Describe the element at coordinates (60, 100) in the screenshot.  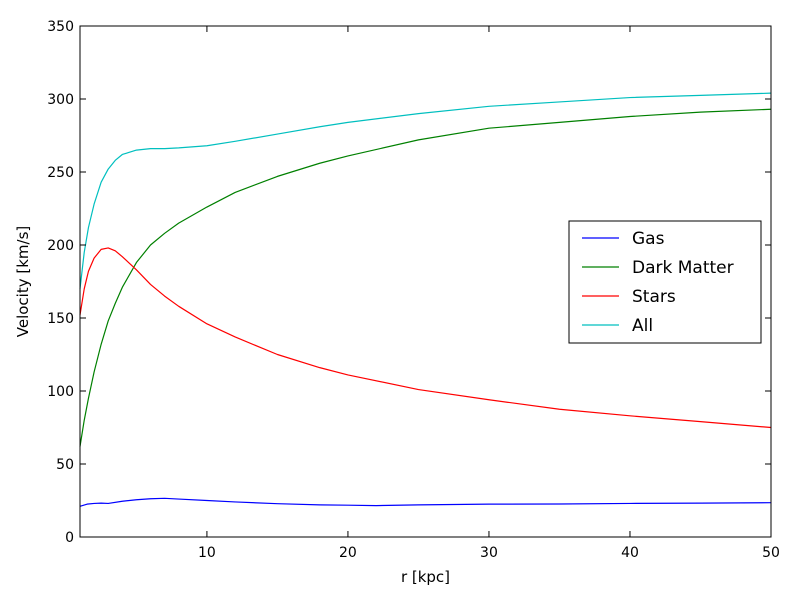
I see `y-tick-label: 300` at that location.